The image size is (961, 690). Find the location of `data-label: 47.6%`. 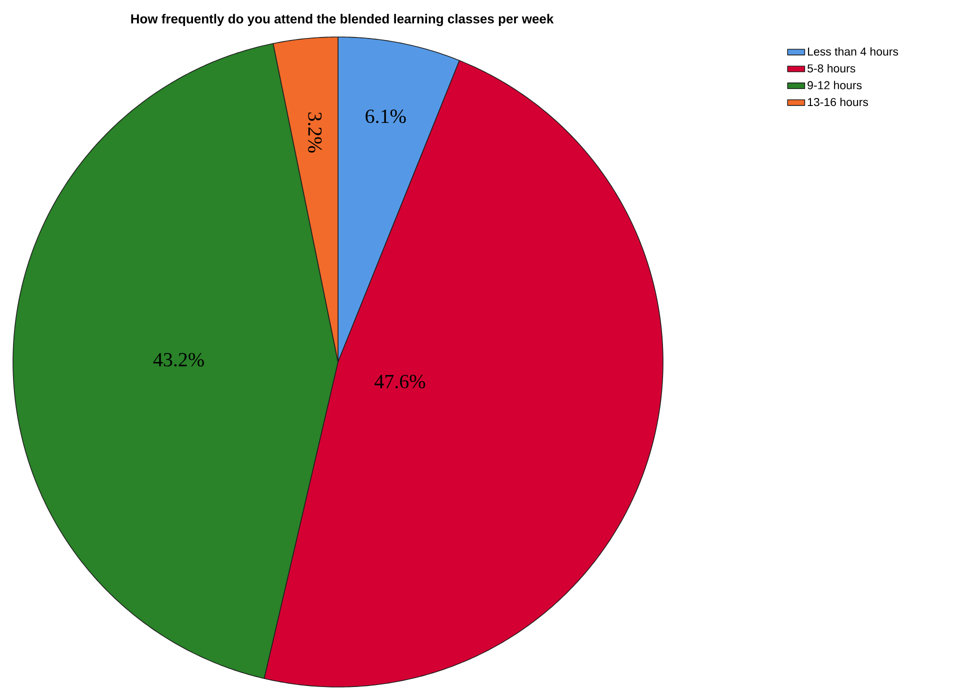

data-label: 47.6% is located at coordinates (400, 381).